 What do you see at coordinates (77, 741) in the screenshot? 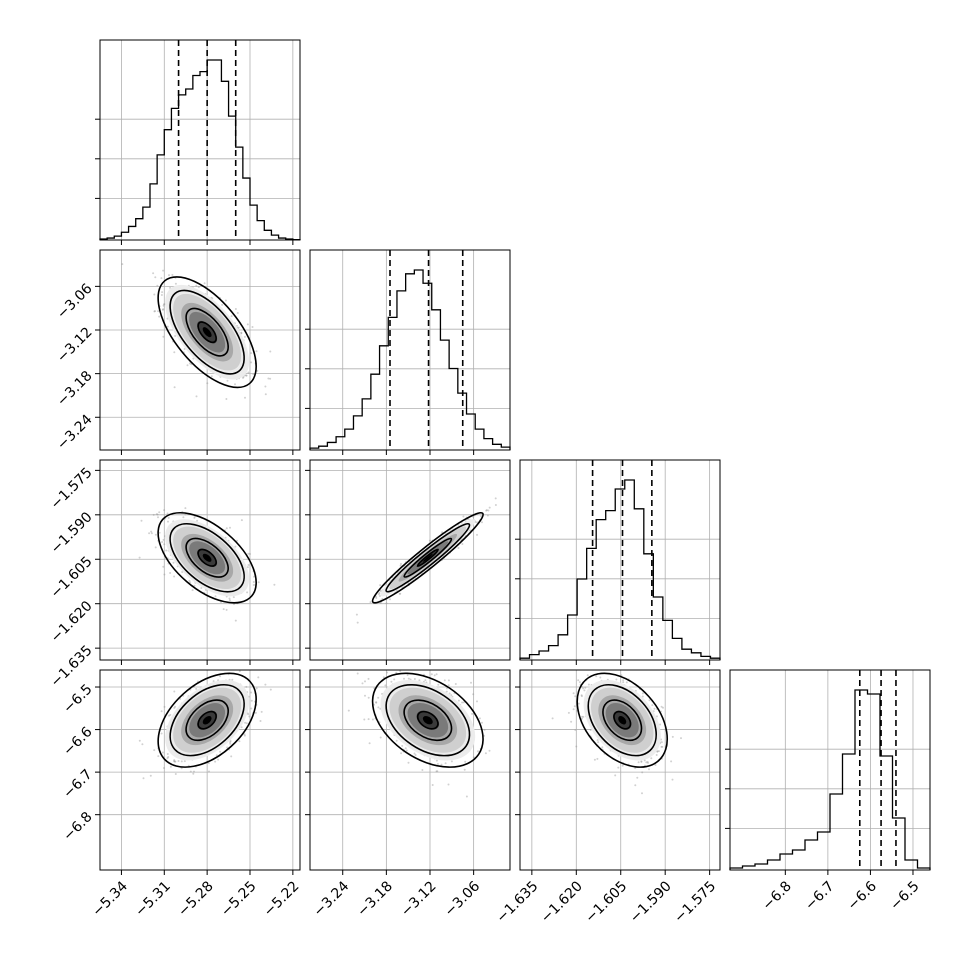
I see `y-tick-label: −6.6` at bounding box center [77, 741].